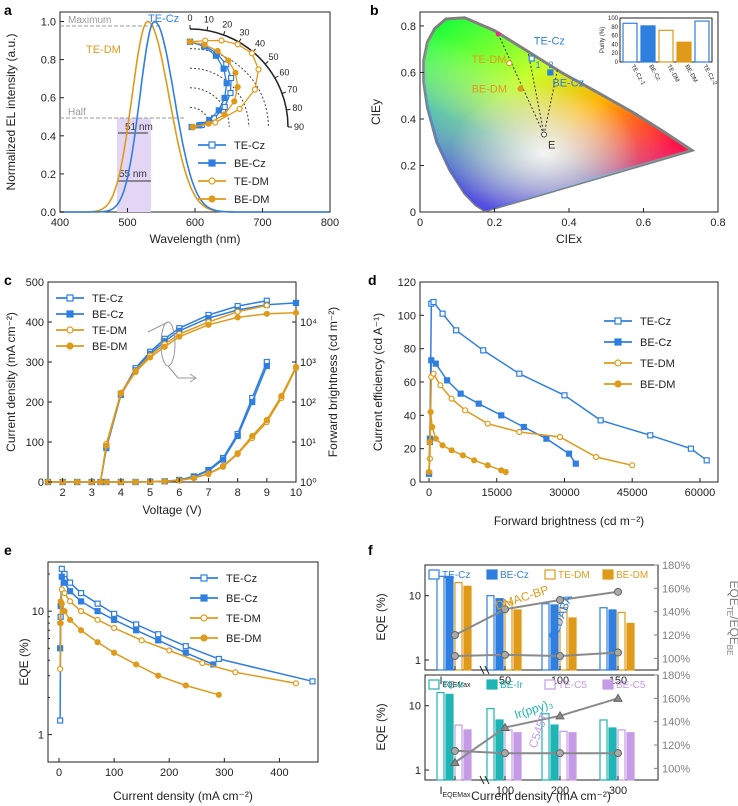  What do you see at coordinates (158, 422) in the screenshot?
I see `j-line-te-cz` at bounding box center [158, 422].